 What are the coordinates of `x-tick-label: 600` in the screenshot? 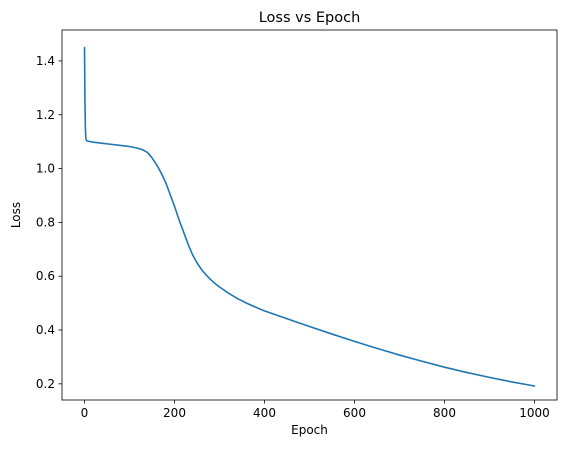 It's located at (354, 413).